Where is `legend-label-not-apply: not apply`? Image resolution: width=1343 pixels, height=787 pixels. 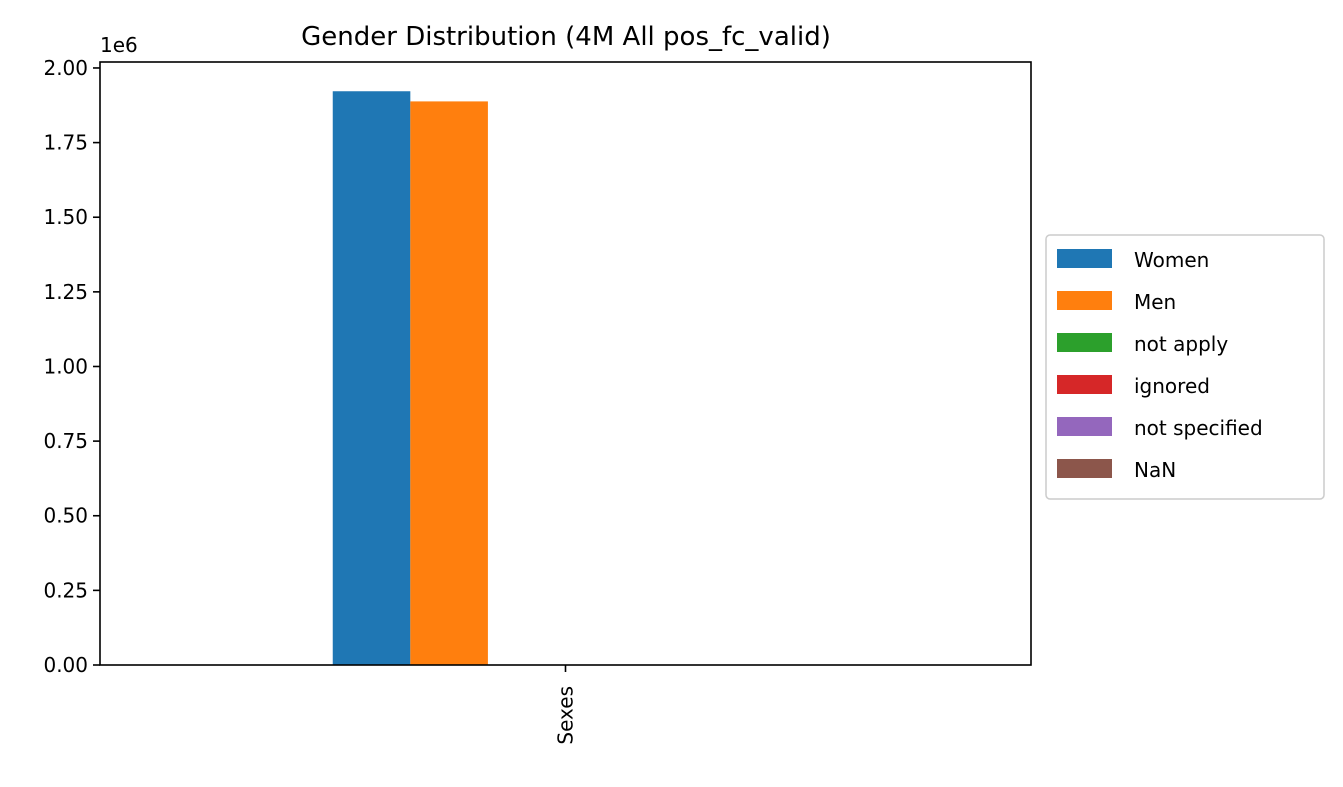
legend-label-not-apply: not apply is located at coordinates (1181, 344).